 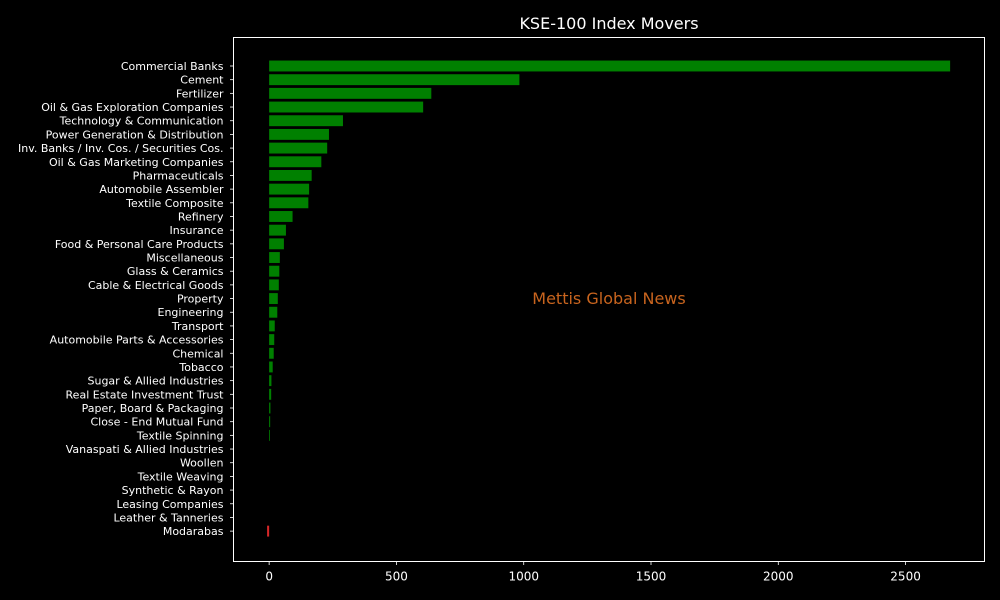 I want to click on category-label-16: Cable & Electrical Goods, so click(x=156, y=285).